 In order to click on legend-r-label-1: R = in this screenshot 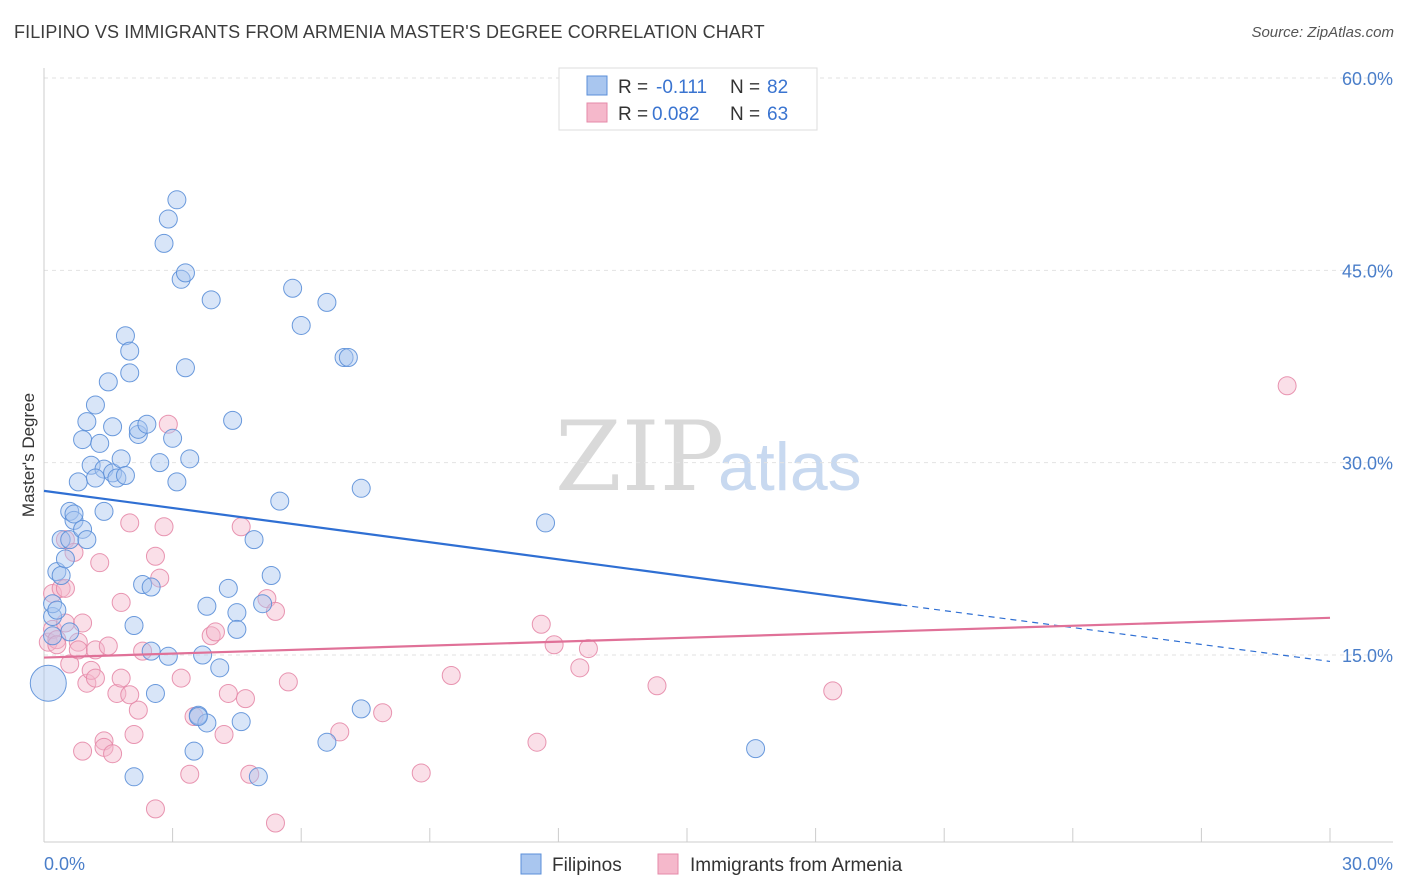, I will do `click(633, 87)`.